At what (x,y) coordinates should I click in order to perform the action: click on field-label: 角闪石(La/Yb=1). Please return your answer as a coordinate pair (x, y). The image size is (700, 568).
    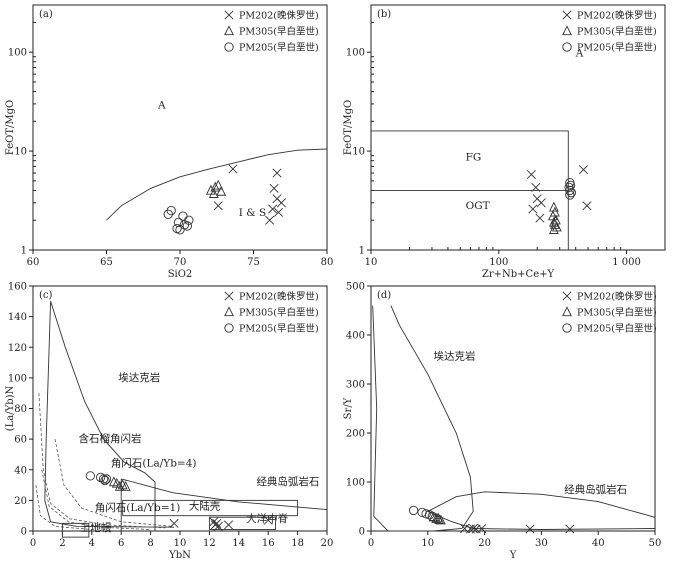
    Looking at the image, I should click on (138, 507).